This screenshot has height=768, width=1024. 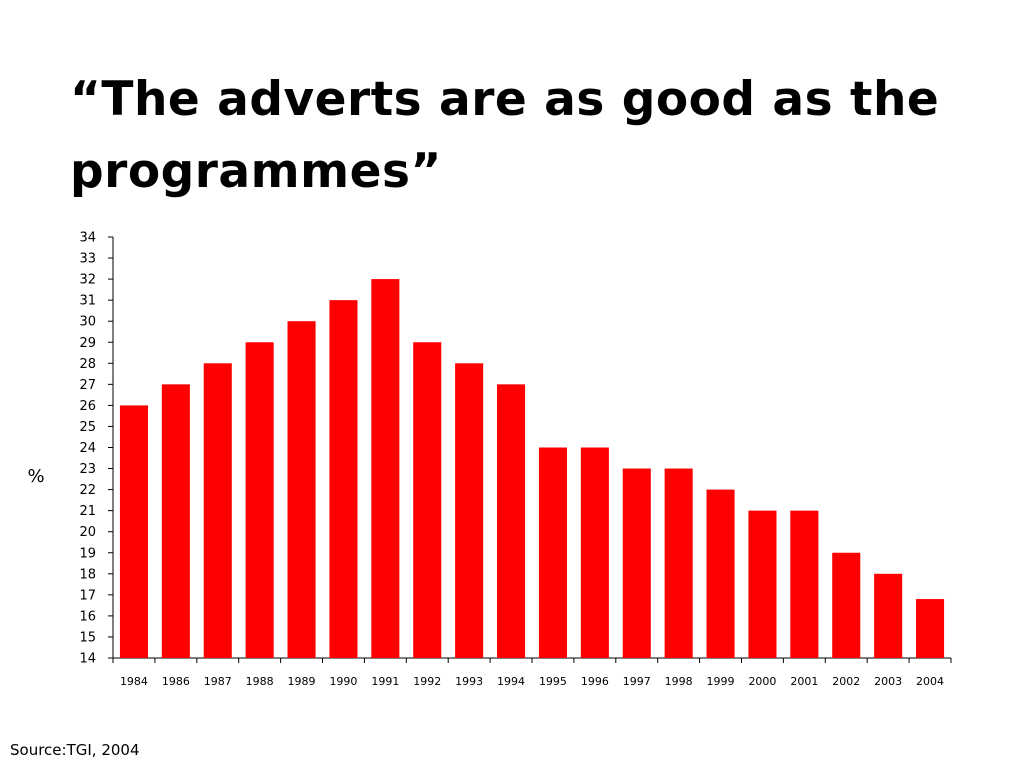 What do you see at coordinates (343, 479) in the screenshot?
I see `bar-1990` at bounding box center [343, 479].